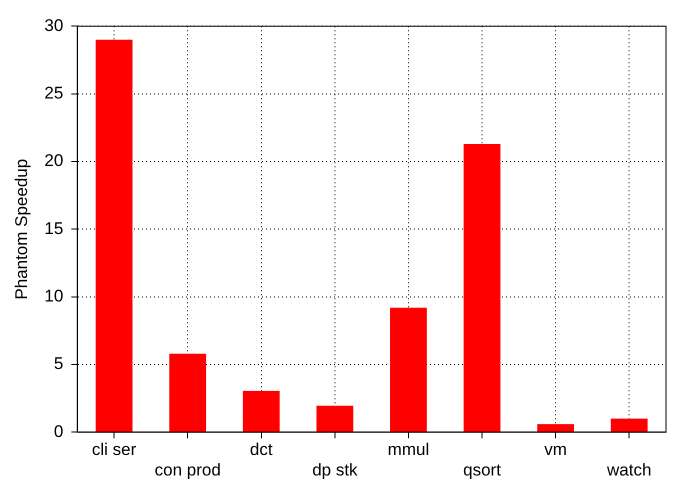  Describe the element at coordinates (59, 431) in the screenshot. I see `y-tick-label: 0` at that location.